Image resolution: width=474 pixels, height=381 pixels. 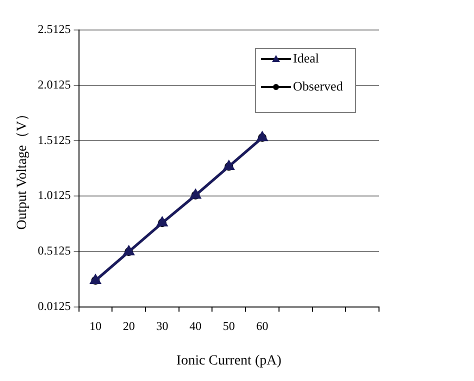 I want to click on x-tick-label: 30, so click(x=162, y=326).